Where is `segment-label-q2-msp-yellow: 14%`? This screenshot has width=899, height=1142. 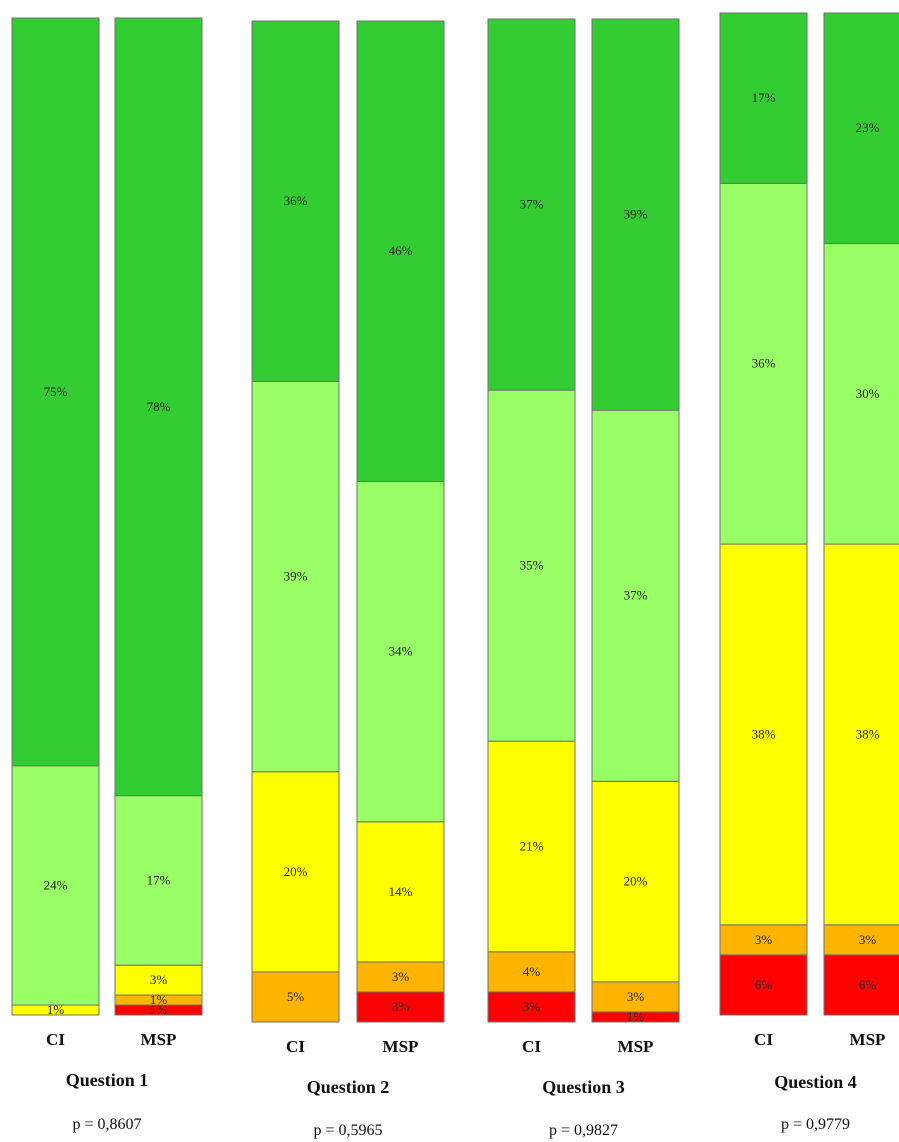
segment-label-q2-msp-yellow: 14% is located at coordinates (401, 891).